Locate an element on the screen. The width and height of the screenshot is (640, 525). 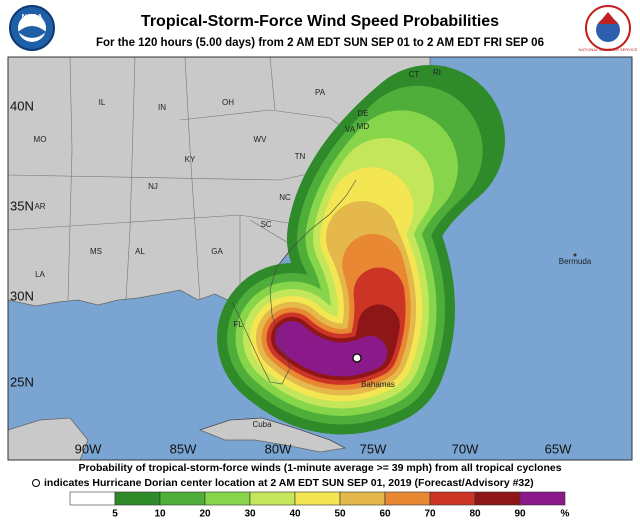
place-label: NJ is located at coordinates (153, 186).